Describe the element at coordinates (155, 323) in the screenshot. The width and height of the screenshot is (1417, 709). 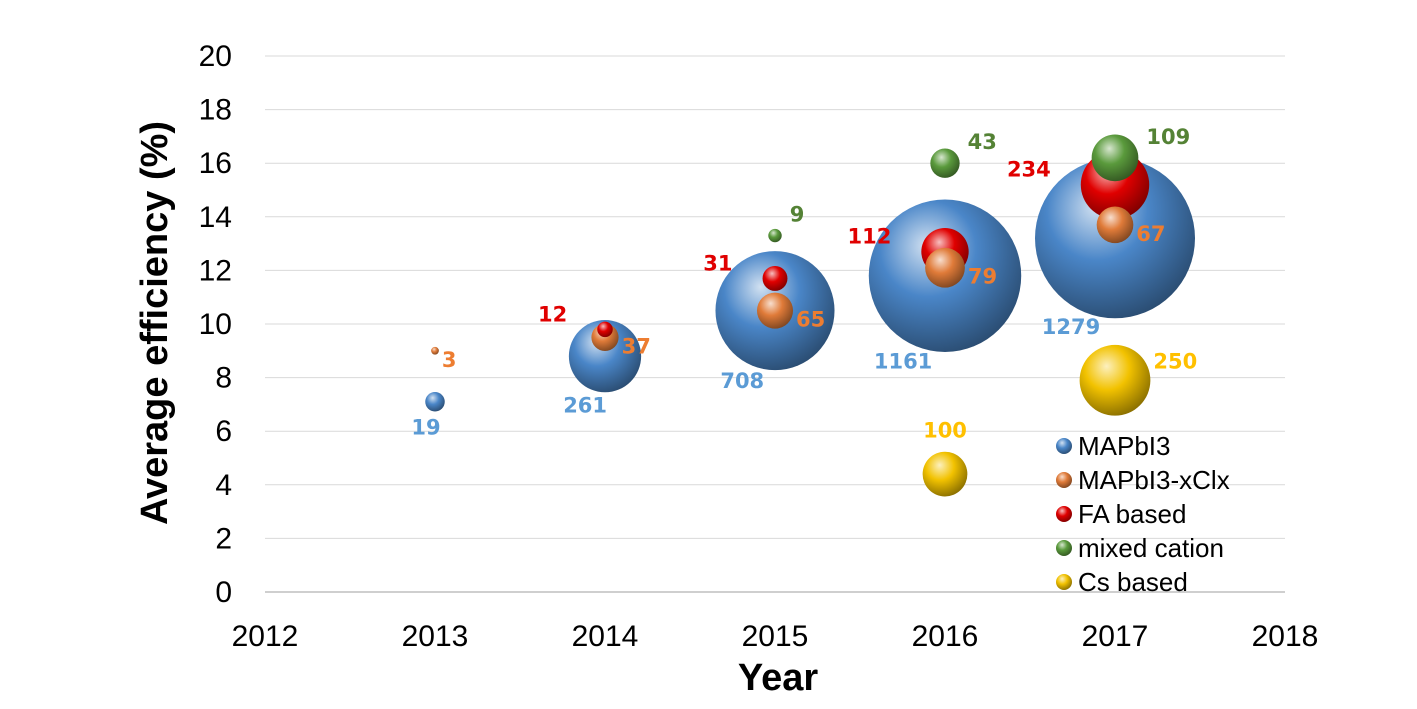
I see `y-axis-title: Average efficiency (%)` at that location.